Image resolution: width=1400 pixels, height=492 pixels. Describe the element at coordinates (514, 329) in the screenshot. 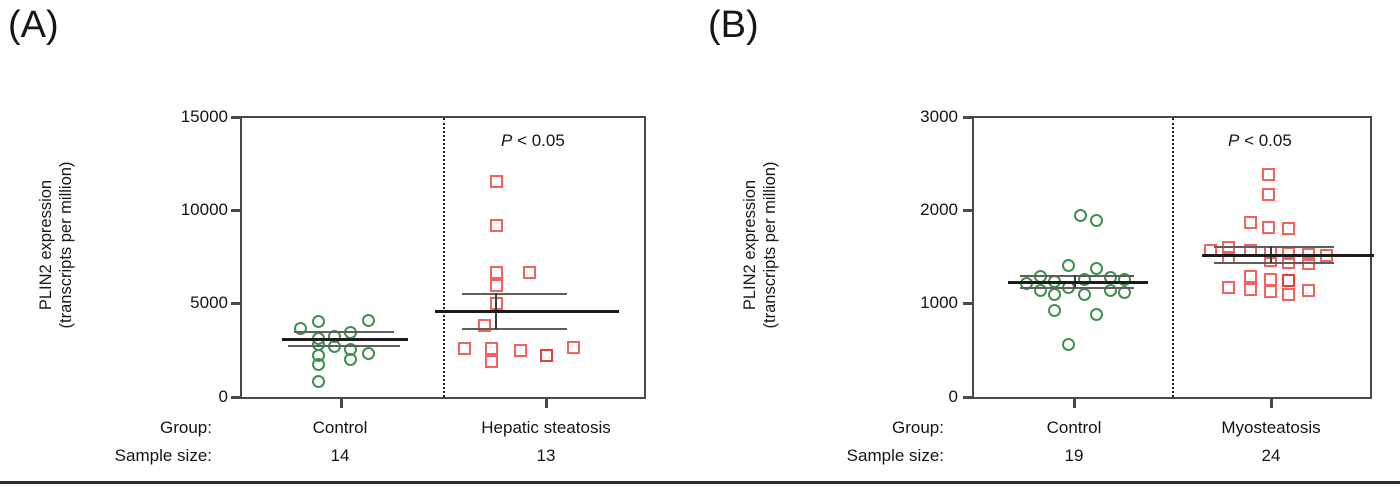

I see `panel-a-steatosis-sem-lower` at that location.